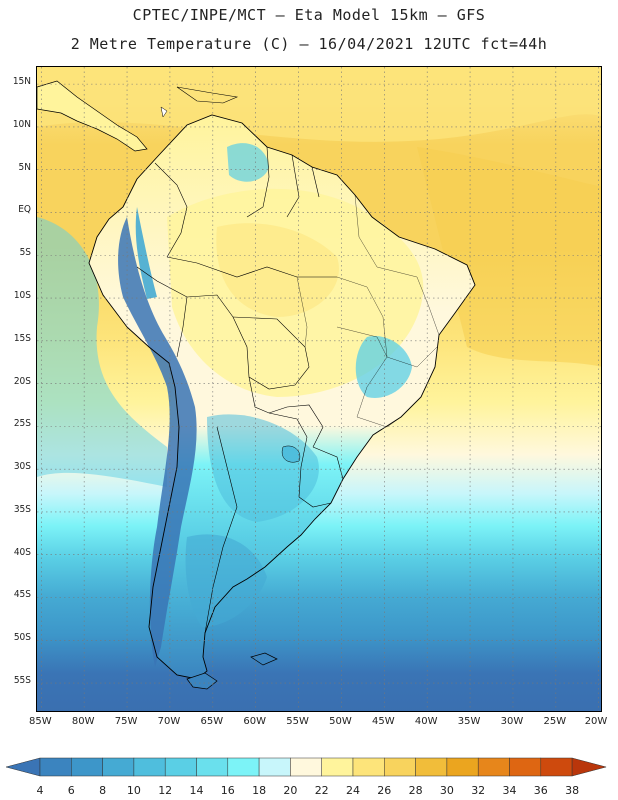  What do you see at coordinates (22, 638) in the screenshot?
I see `lat-tick-label: 50S` at bounding box center [22, 638].